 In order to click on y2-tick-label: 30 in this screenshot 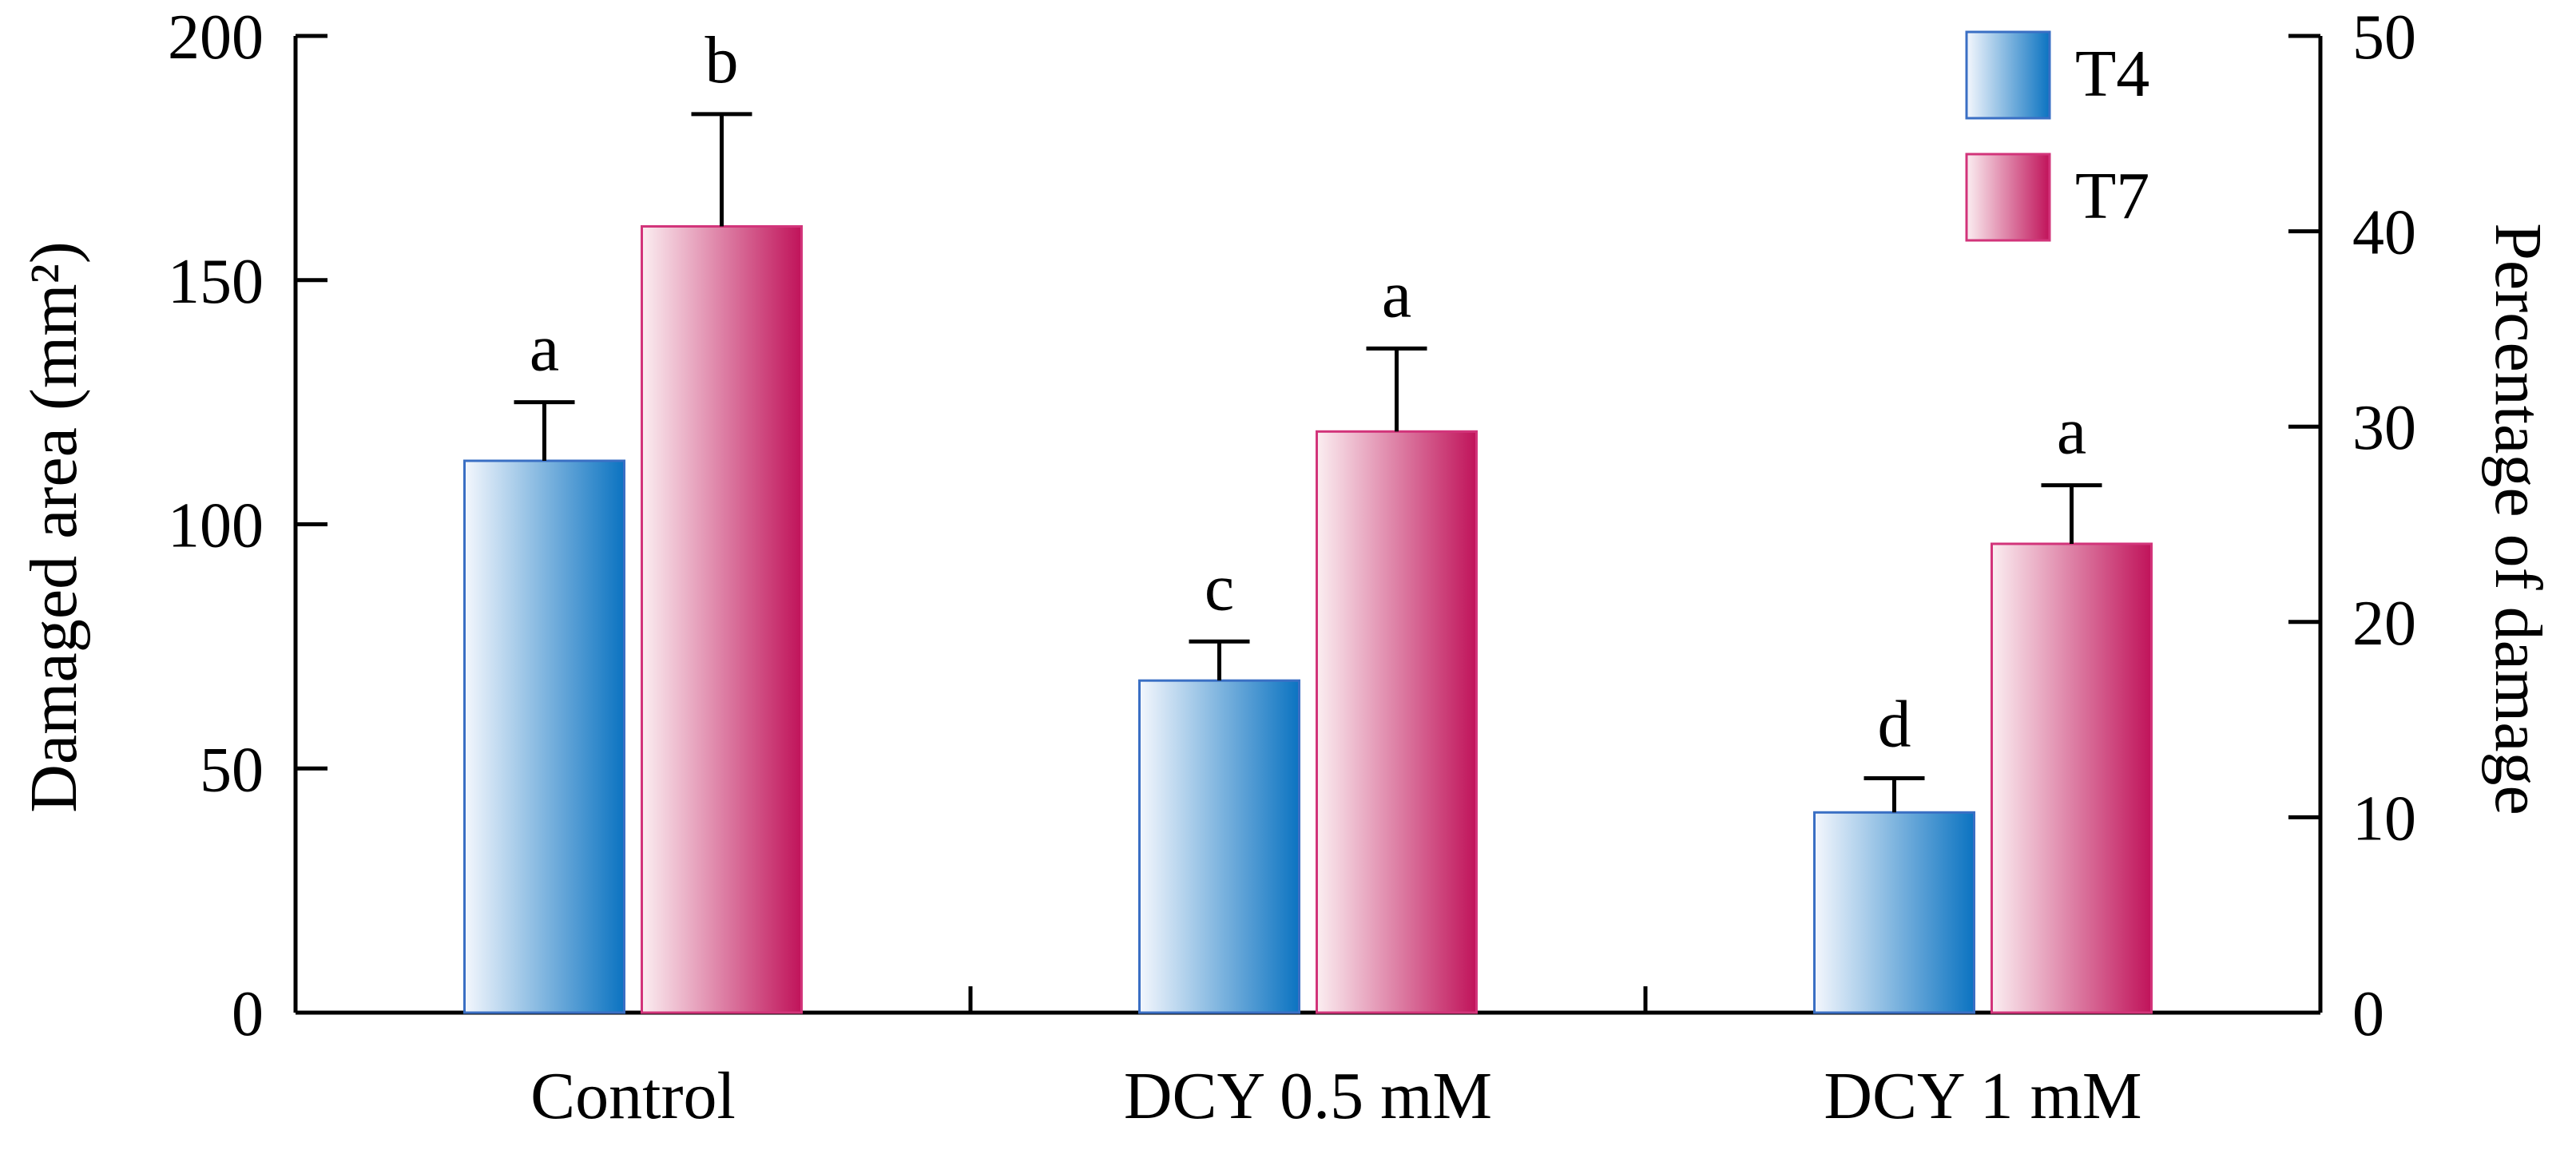, I will do `click(2384, 428)`.